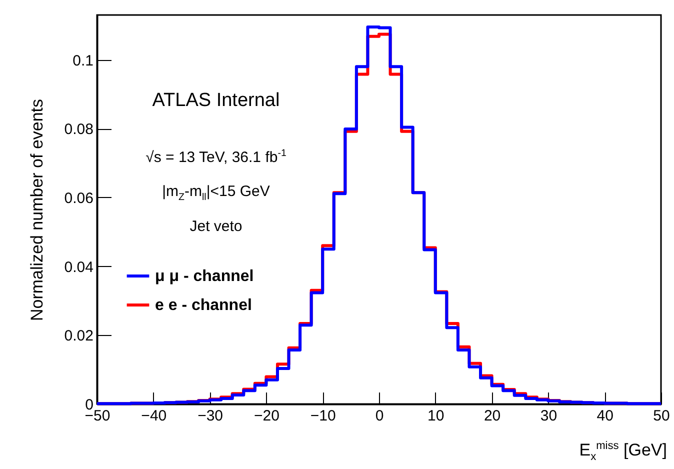 The height and width of the screenshot is (469, 674). I want to click on x-tick-label: 30, so click(549, 416).